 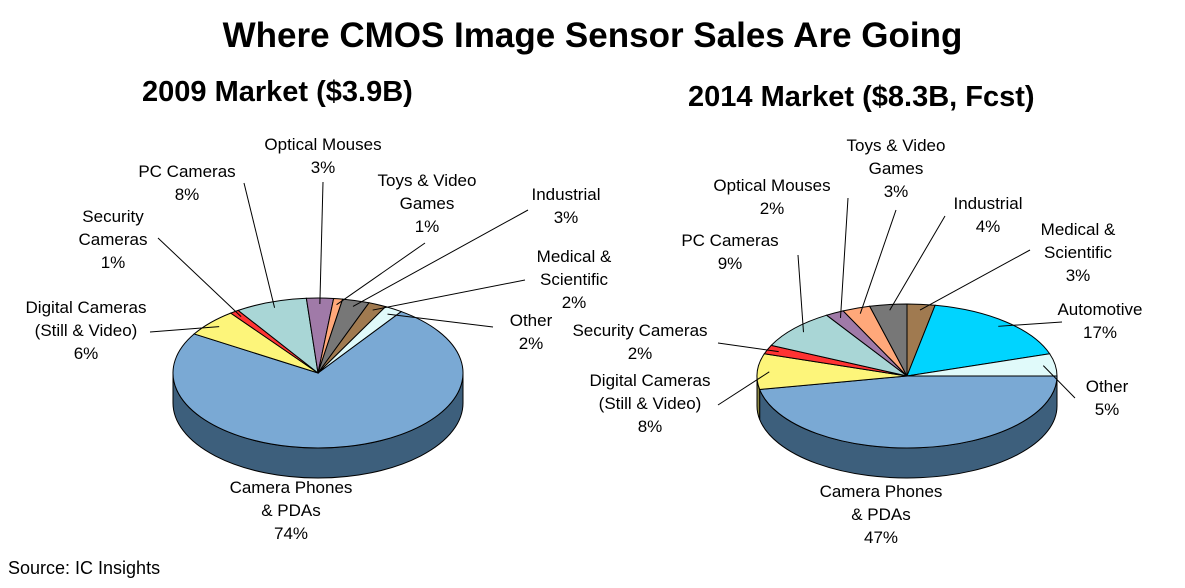 What do you see at coordinates (113, 262) in the screenshot?
I see `slice-label-security_cameras-pct: 1%` at bounding box center [113, 262].